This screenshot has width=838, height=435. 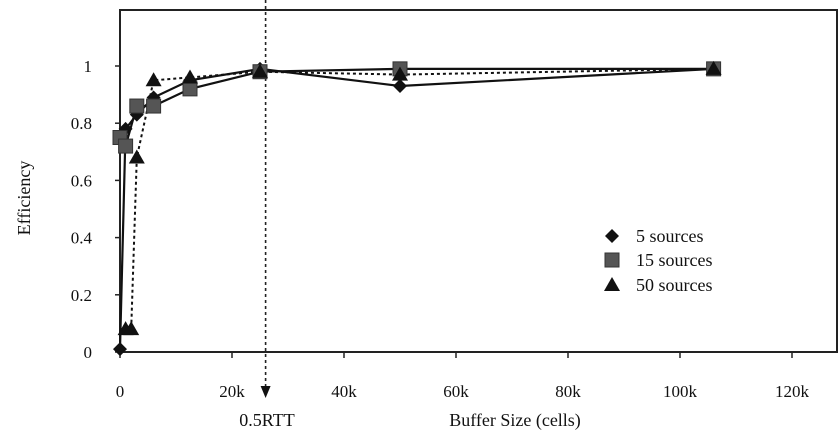 What do you see at coordinates (568, 391) in the screenshot?
I see `x-tick-label: 80k` at bounding box center [568, 391].